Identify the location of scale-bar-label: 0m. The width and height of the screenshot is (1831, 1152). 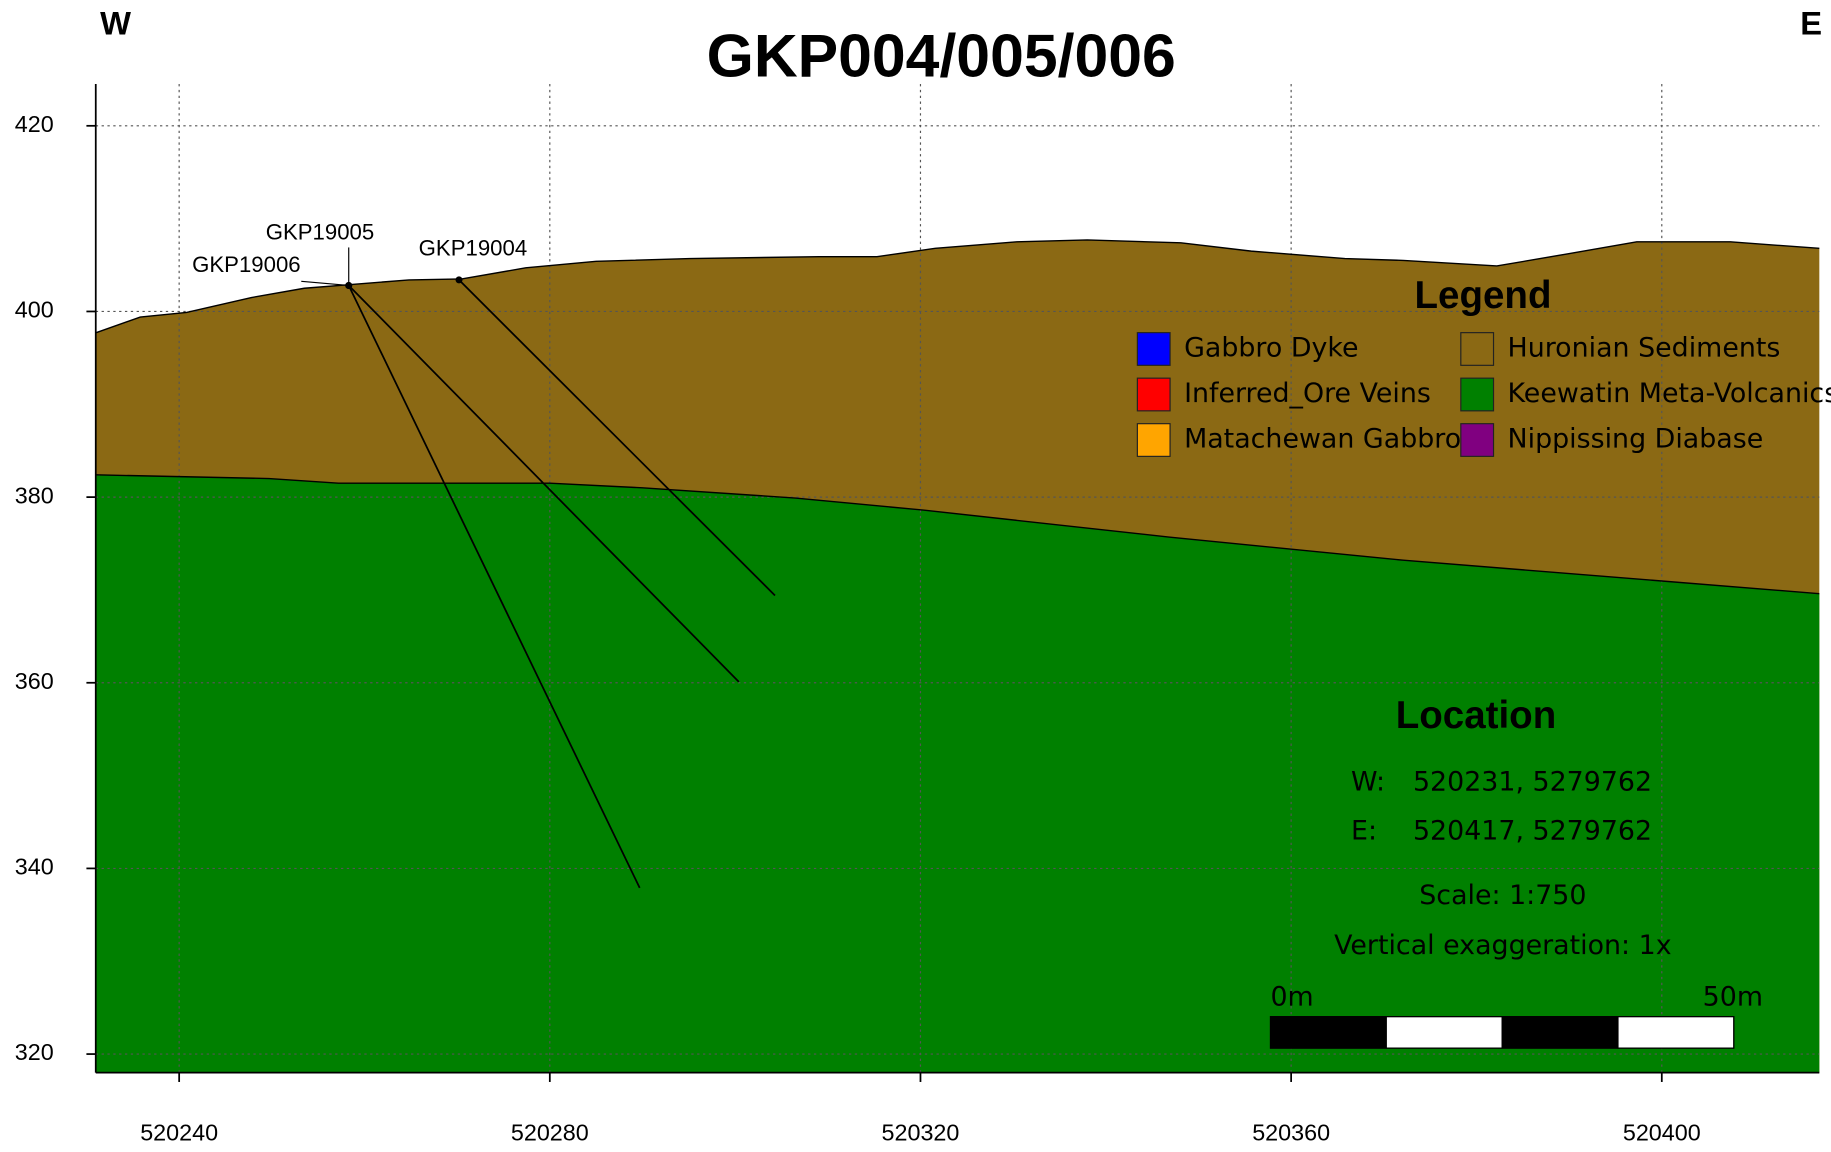
(1291, 996).